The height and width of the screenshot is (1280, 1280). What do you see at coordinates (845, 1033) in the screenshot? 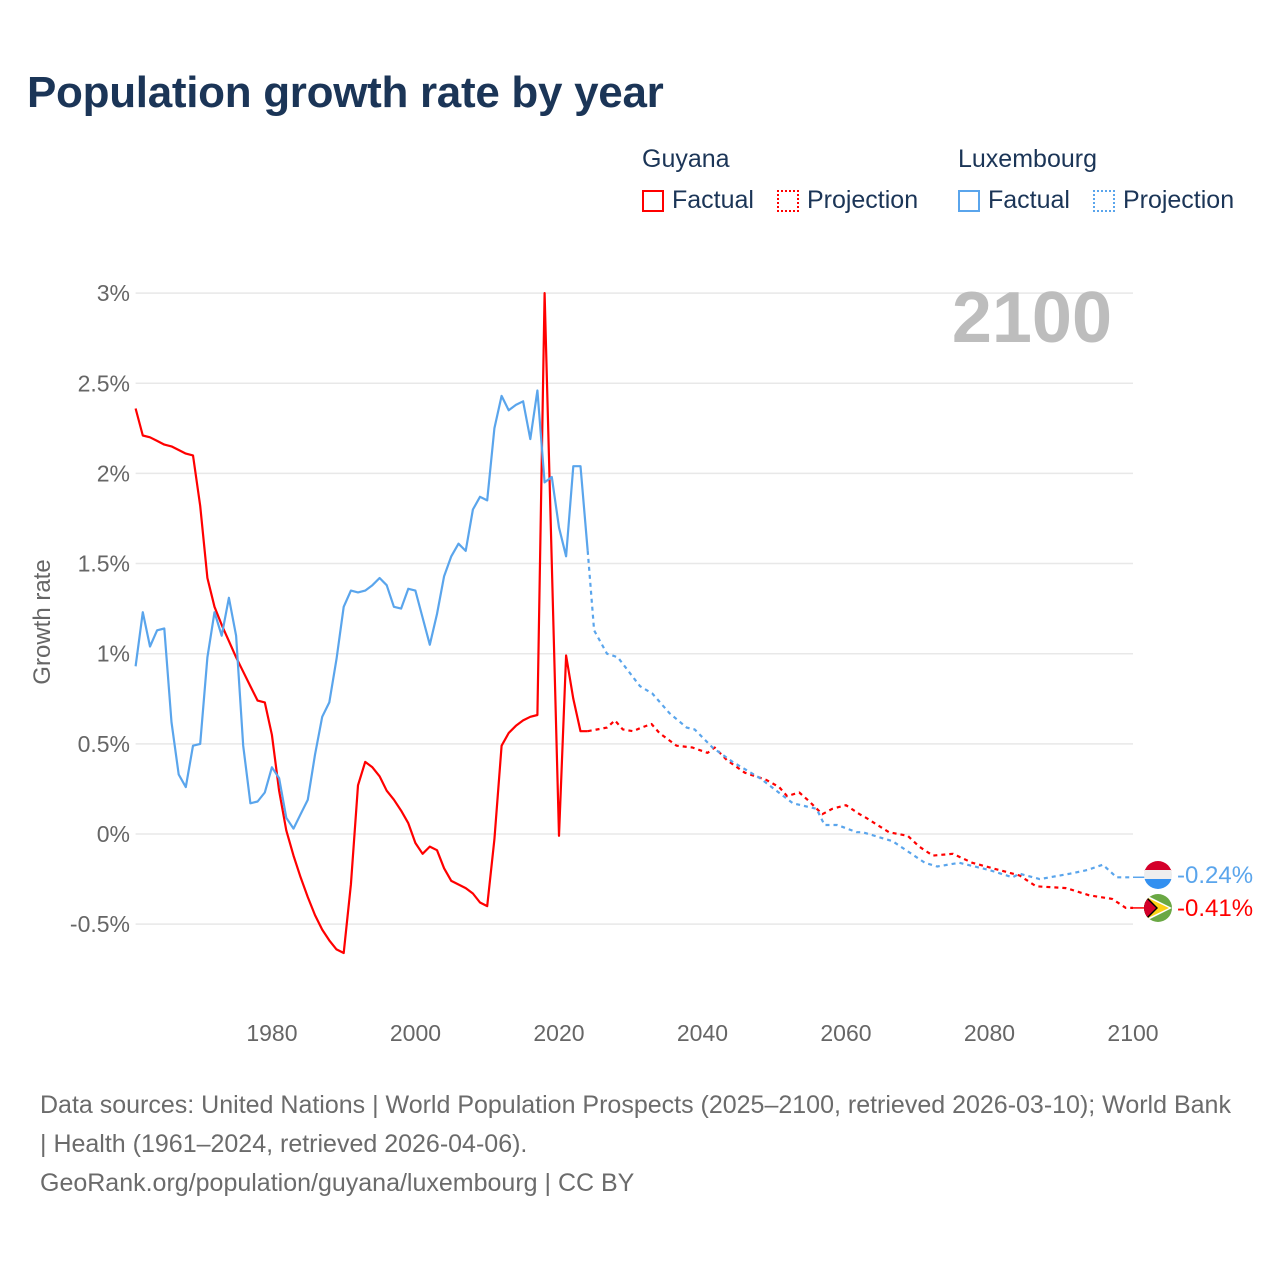
I see `x-tick-label: 2060` at bounding box center [845, 1033].